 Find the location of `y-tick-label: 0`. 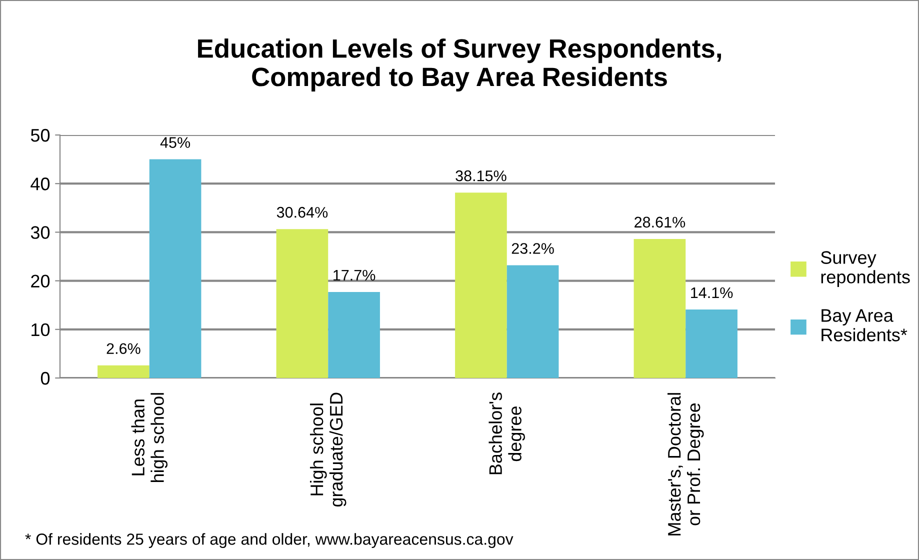

y-tick-label: 0 is located at coordinates (45, 378).